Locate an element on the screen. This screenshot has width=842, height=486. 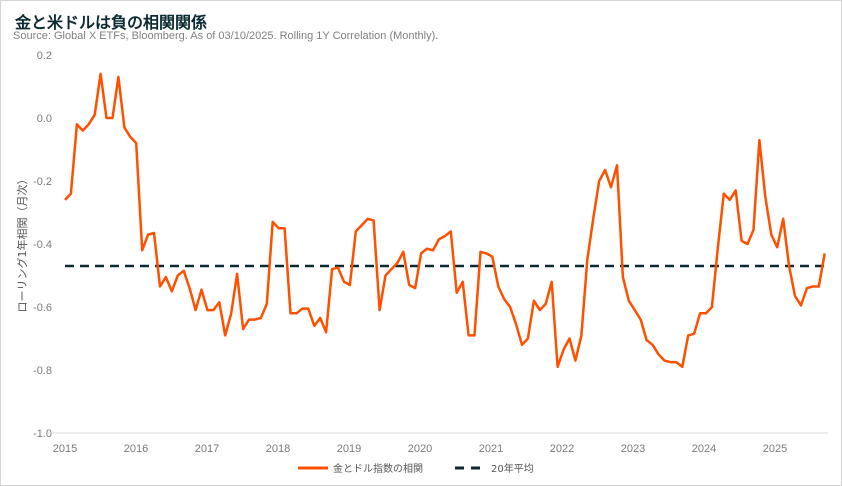
x-tick-label: 2019 is located at coordinates (349, 449).